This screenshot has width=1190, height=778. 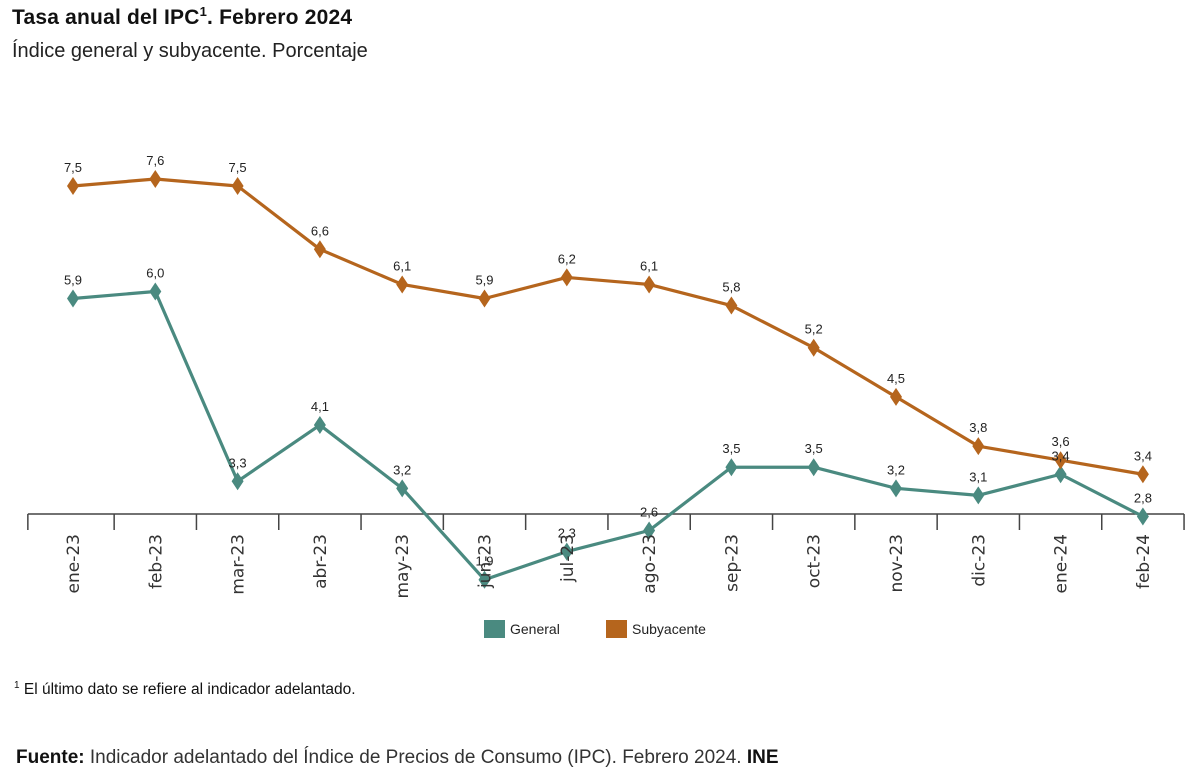 I want to click on x-tick-label: nov-23, so click(x=897, y=563).